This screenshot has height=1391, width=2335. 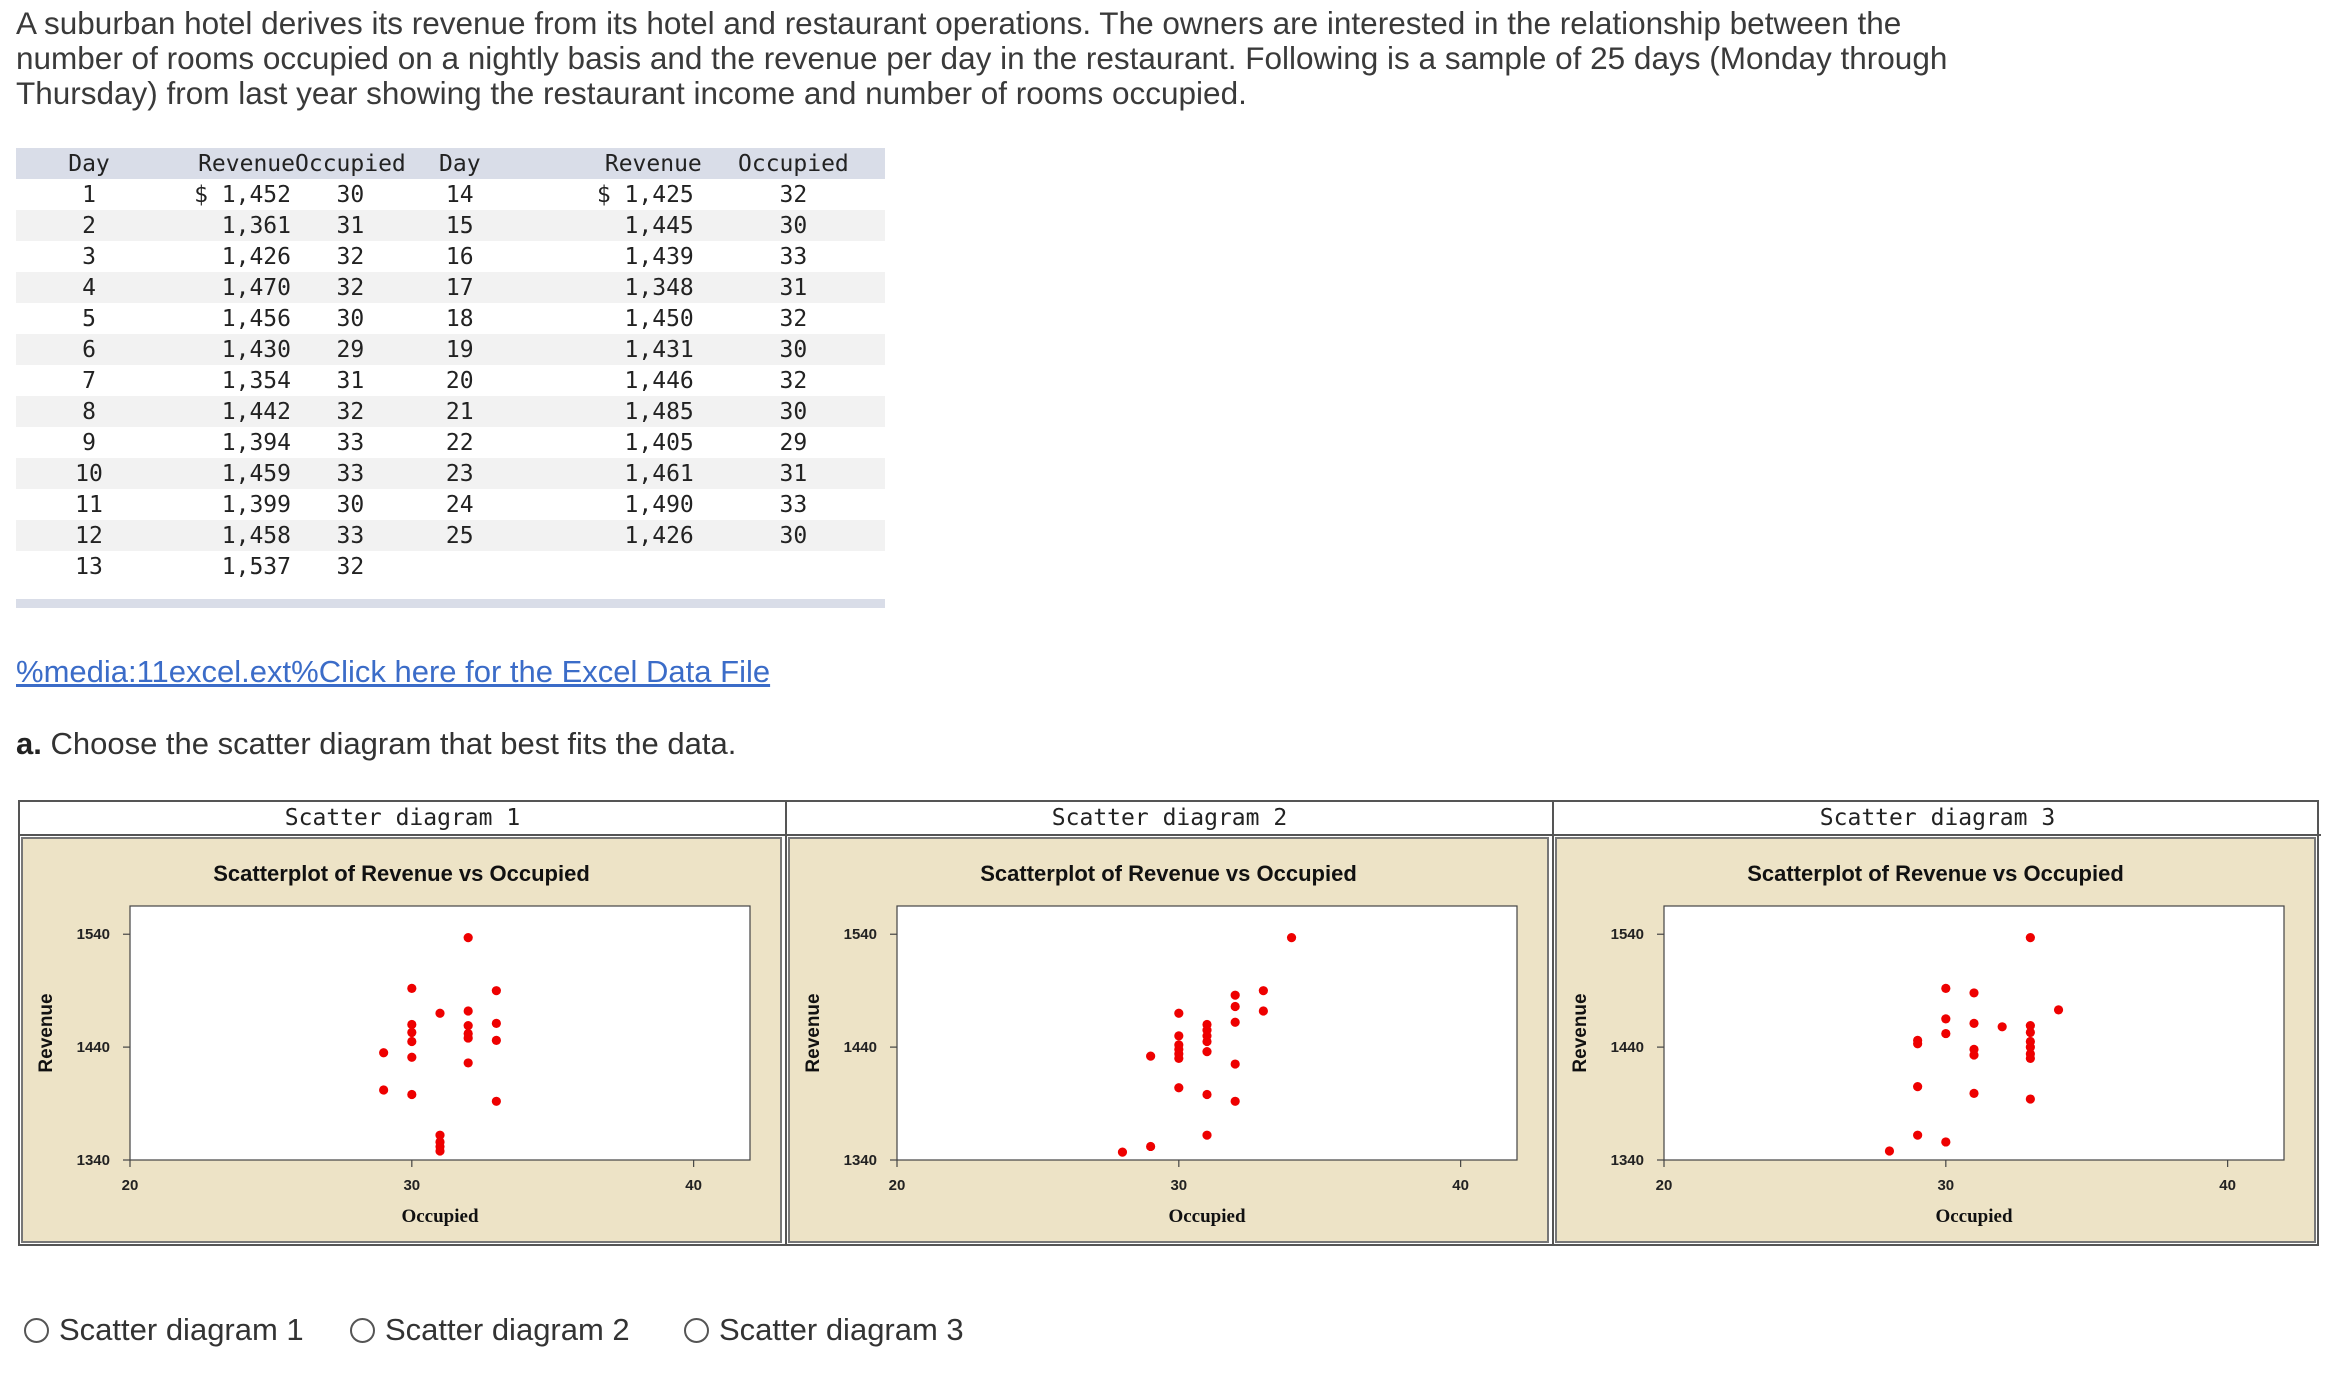 What do you see at coordinates (89, 287) in the screenshot?
I see `table-day: 4` at bounding box center [89, 287].